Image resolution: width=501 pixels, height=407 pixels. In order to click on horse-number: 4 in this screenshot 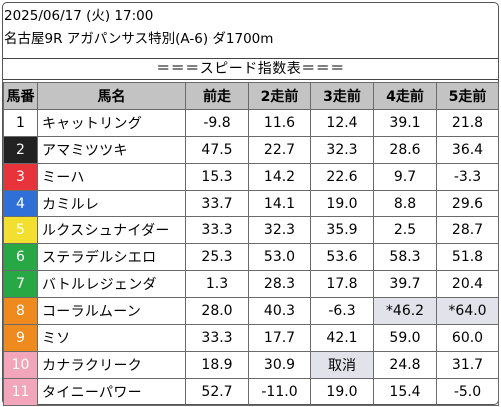, I will do `click(20, 203)`.